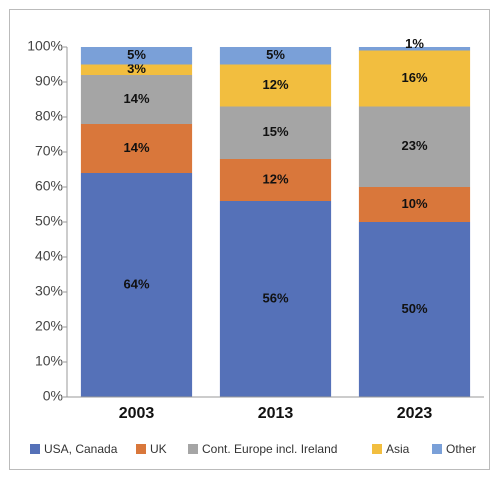 This screenshot has width=496, height=482. I want to click on y-tick-label: 90%, so click(49, 81).